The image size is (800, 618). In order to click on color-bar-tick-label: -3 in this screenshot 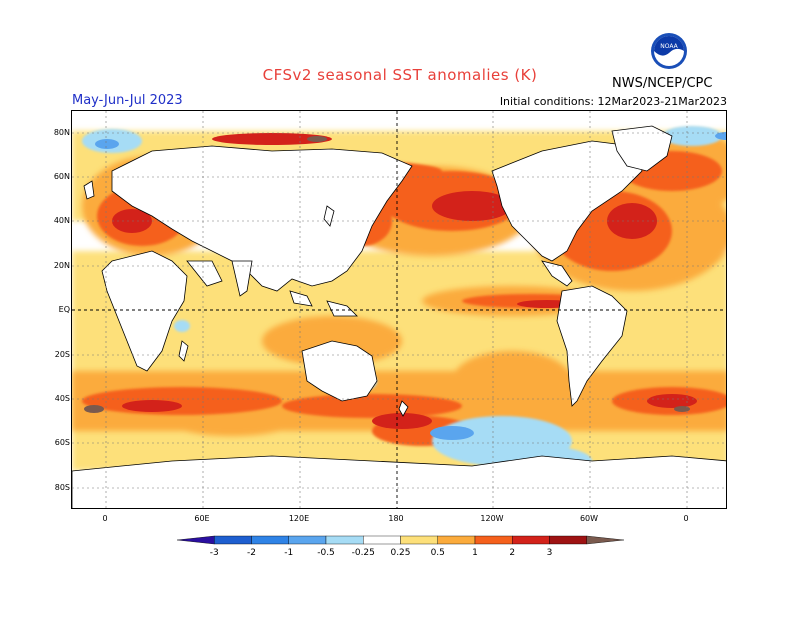, I will do `click(214, 553)`.